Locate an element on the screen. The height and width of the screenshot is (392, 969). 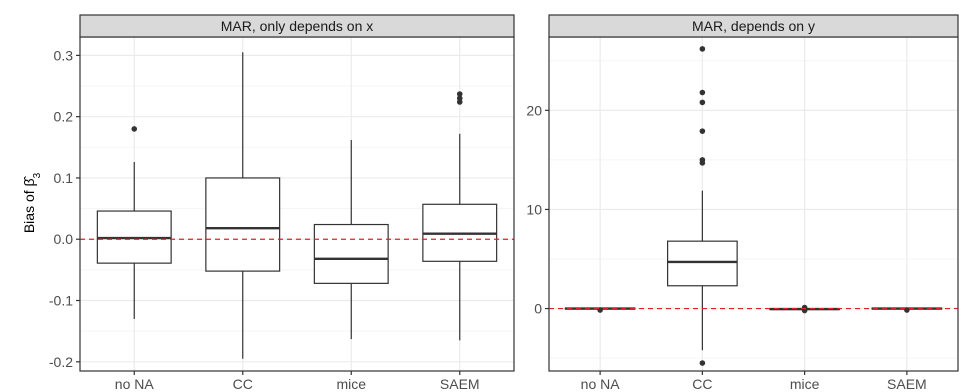
y-tick-label: 20 is located at coordinates (534, 110).